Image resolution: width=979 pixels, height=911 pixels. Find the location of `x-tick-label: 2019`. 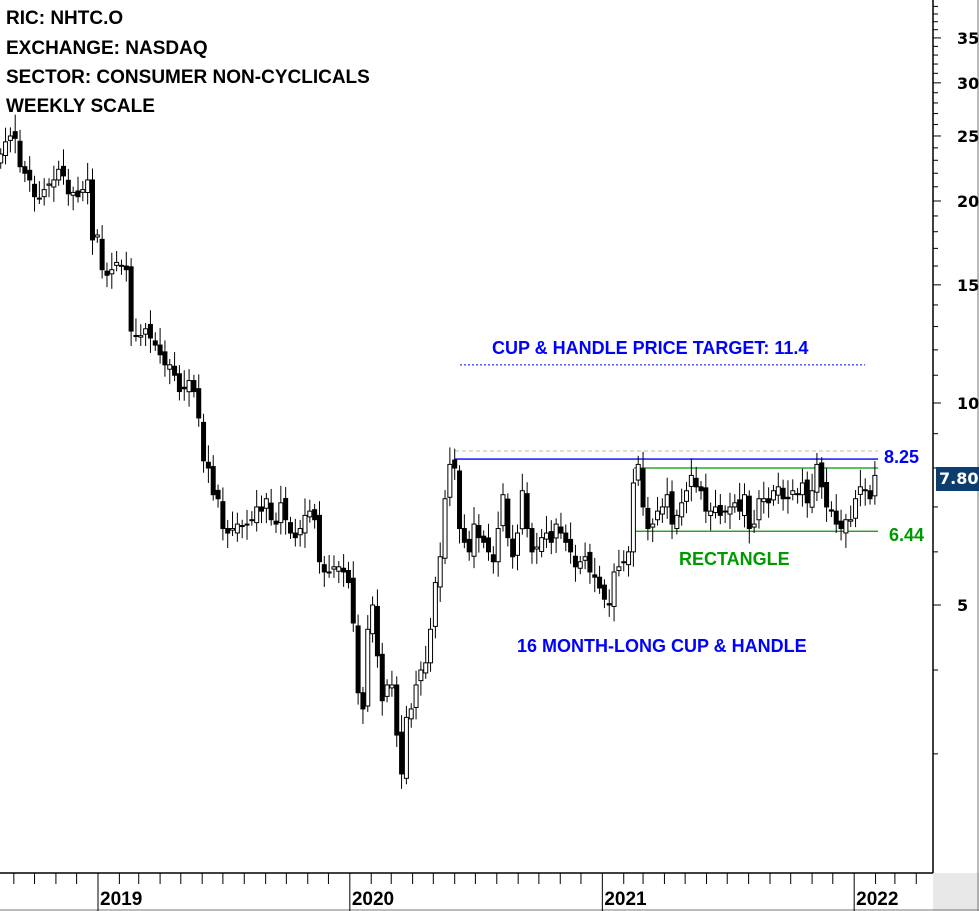

x-tick-label: 2019 is located at coordinates (121, 899).